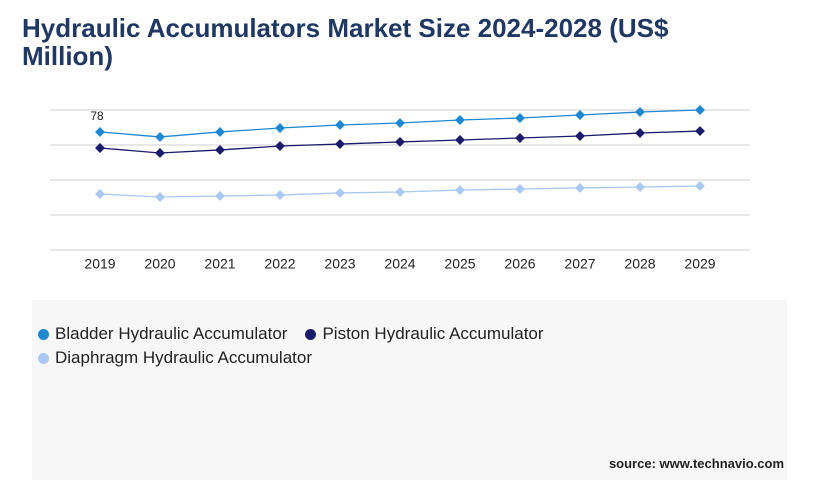 This screenshot has height=480, width=816. Describe the element at coordinates (183, 357) in the screenshot. I see `legend-label: Diaphragm Hydraulic Accumulator` at that location.